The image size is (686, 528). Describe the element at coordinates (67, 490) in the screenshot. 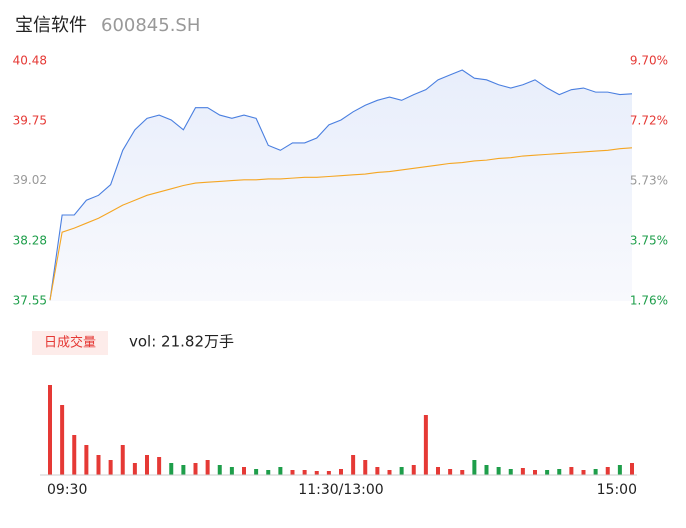

I see `x-tick-label: 09:30` at that location.